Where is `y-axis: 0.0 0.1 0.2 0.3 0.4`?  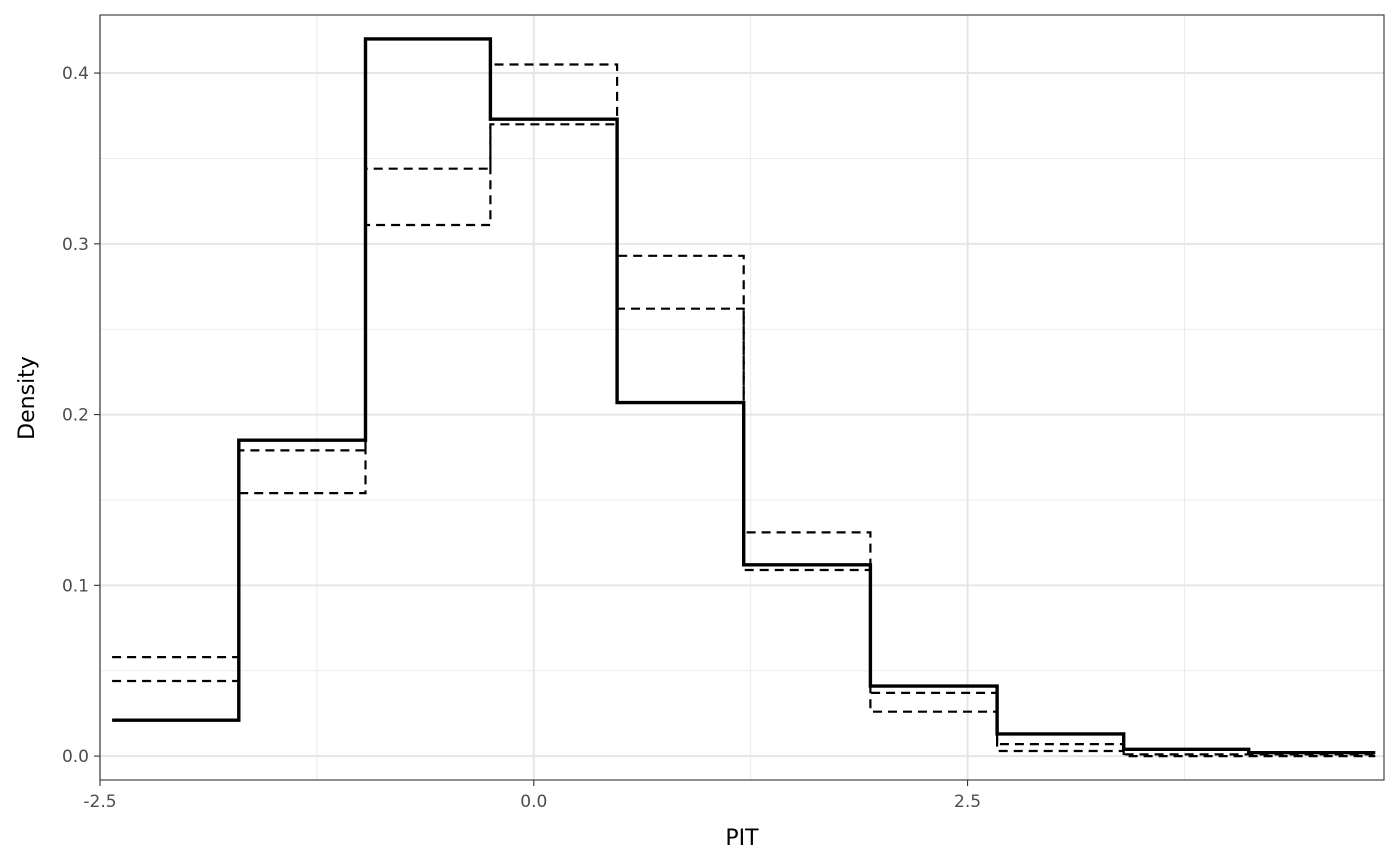 y-axis: 0.0 0.1 0.2 0.3 0.4 is located at coordinates (81, 415).